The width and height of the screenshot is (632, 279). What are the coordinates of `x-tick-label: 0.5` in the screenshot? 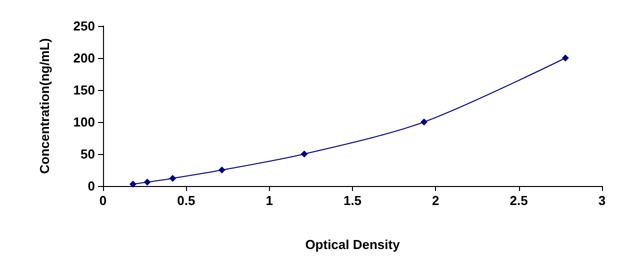 It's located at (186, 200).